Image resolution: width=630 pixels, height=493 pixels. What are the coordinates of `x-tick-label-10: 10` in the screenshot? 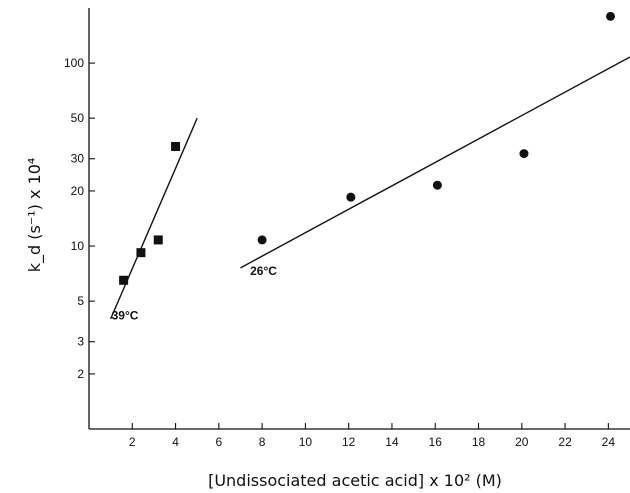 It's located at (306, 442).